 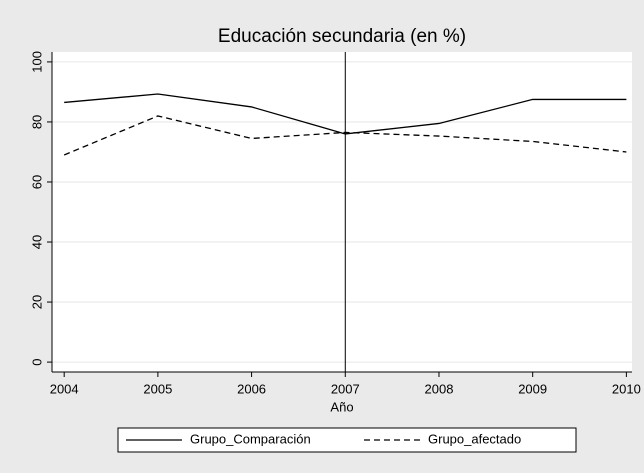 I want to click on y-tick-label: 0, so click(x=36, y=361).